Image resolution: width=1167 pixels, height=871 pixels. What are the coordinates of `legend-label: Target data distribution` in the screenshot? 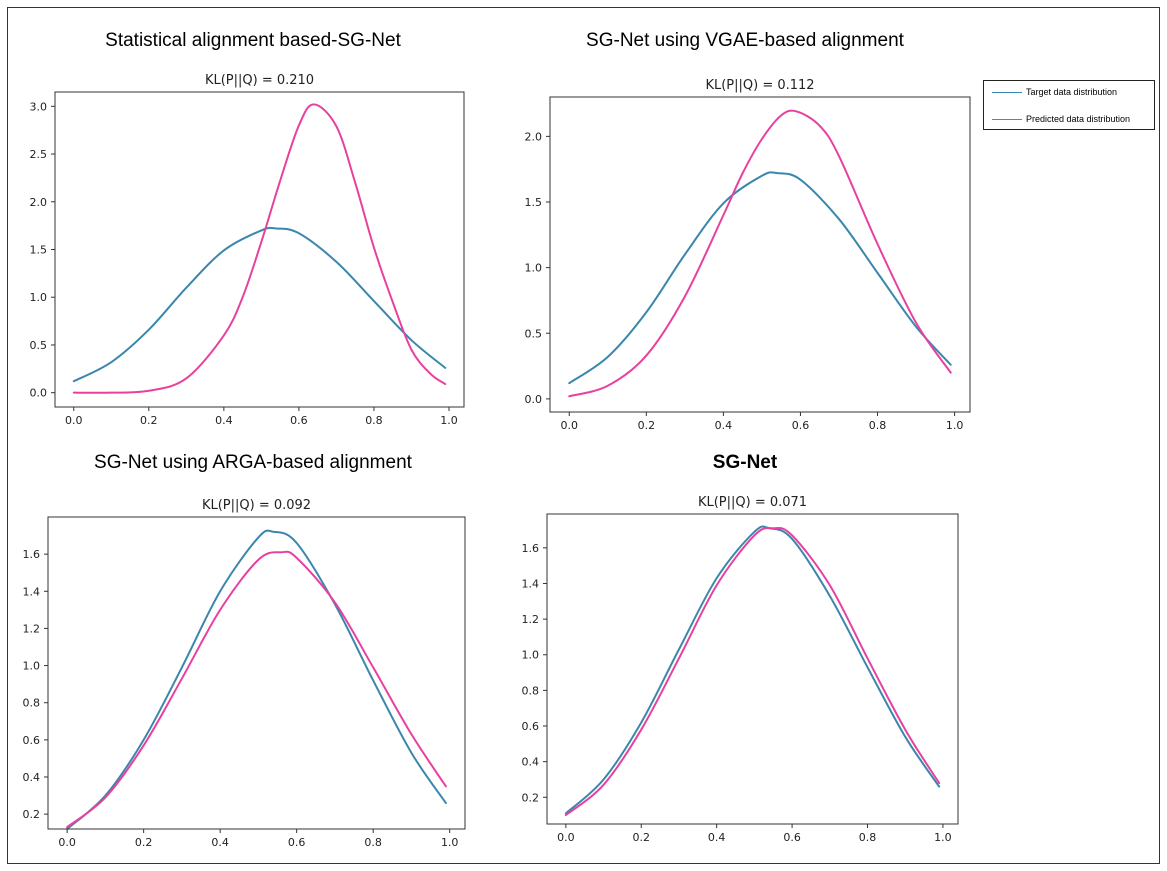 It's located at (1072, 92).